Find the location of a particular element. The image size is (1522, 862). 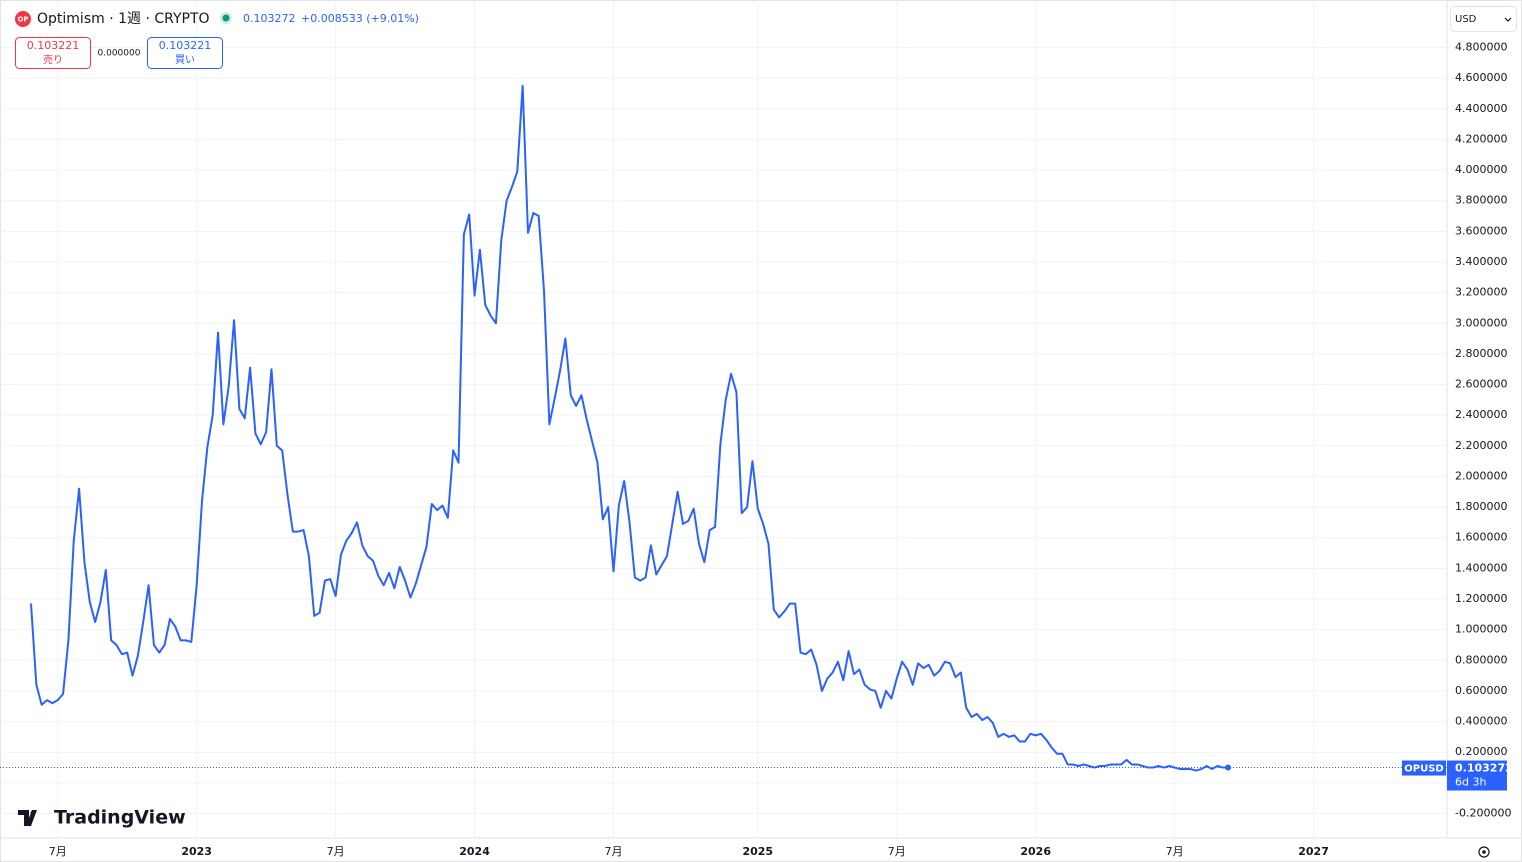

chevron is located at coordinates (1508, 19).